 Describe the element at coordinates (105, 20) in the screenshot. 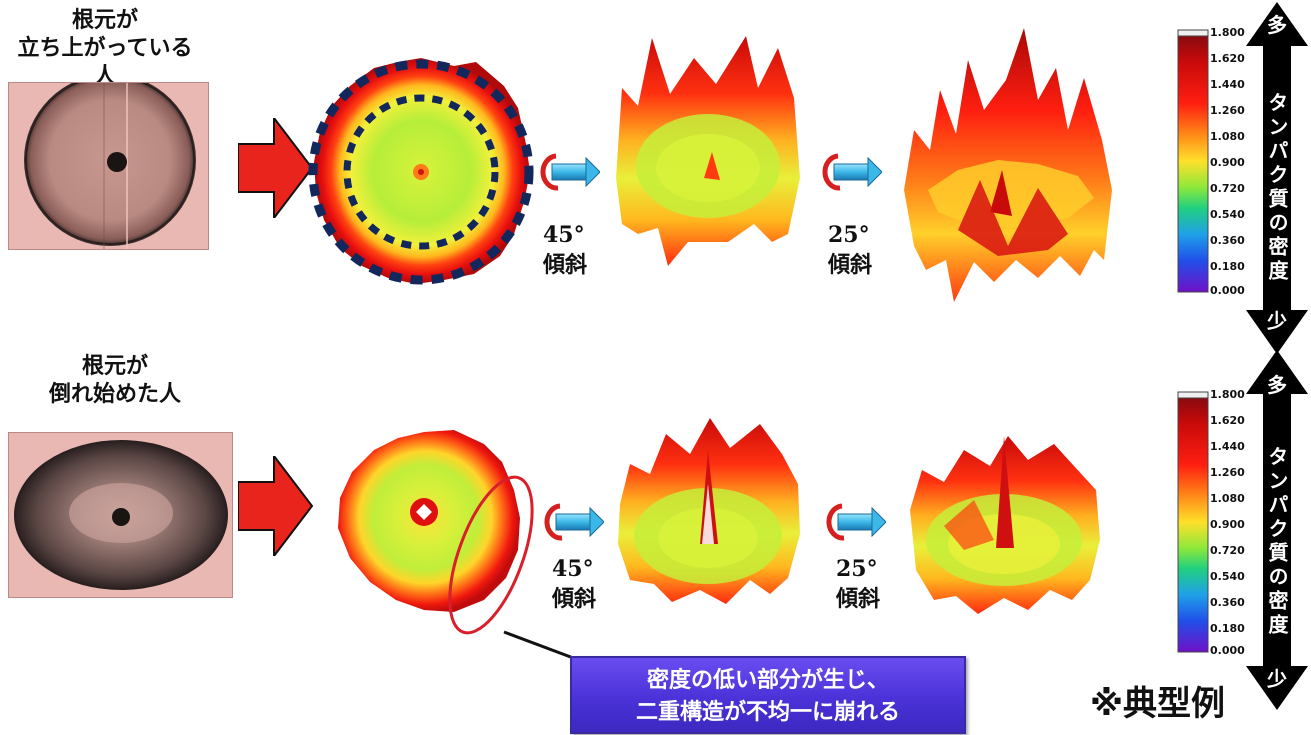

I see `row1-title-line1: 根元が` at that location.